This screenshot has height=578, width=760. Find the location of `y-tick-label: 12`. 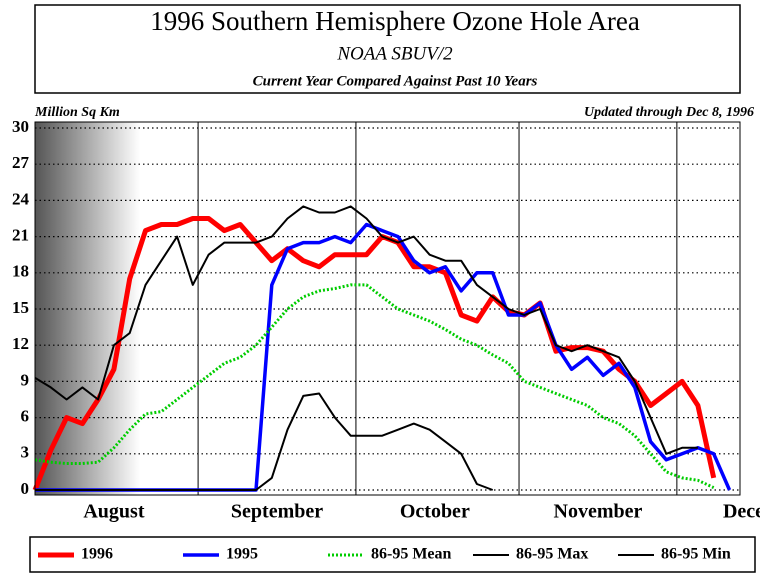

y-tick-label: 12 is located at coordinates (20, 343).